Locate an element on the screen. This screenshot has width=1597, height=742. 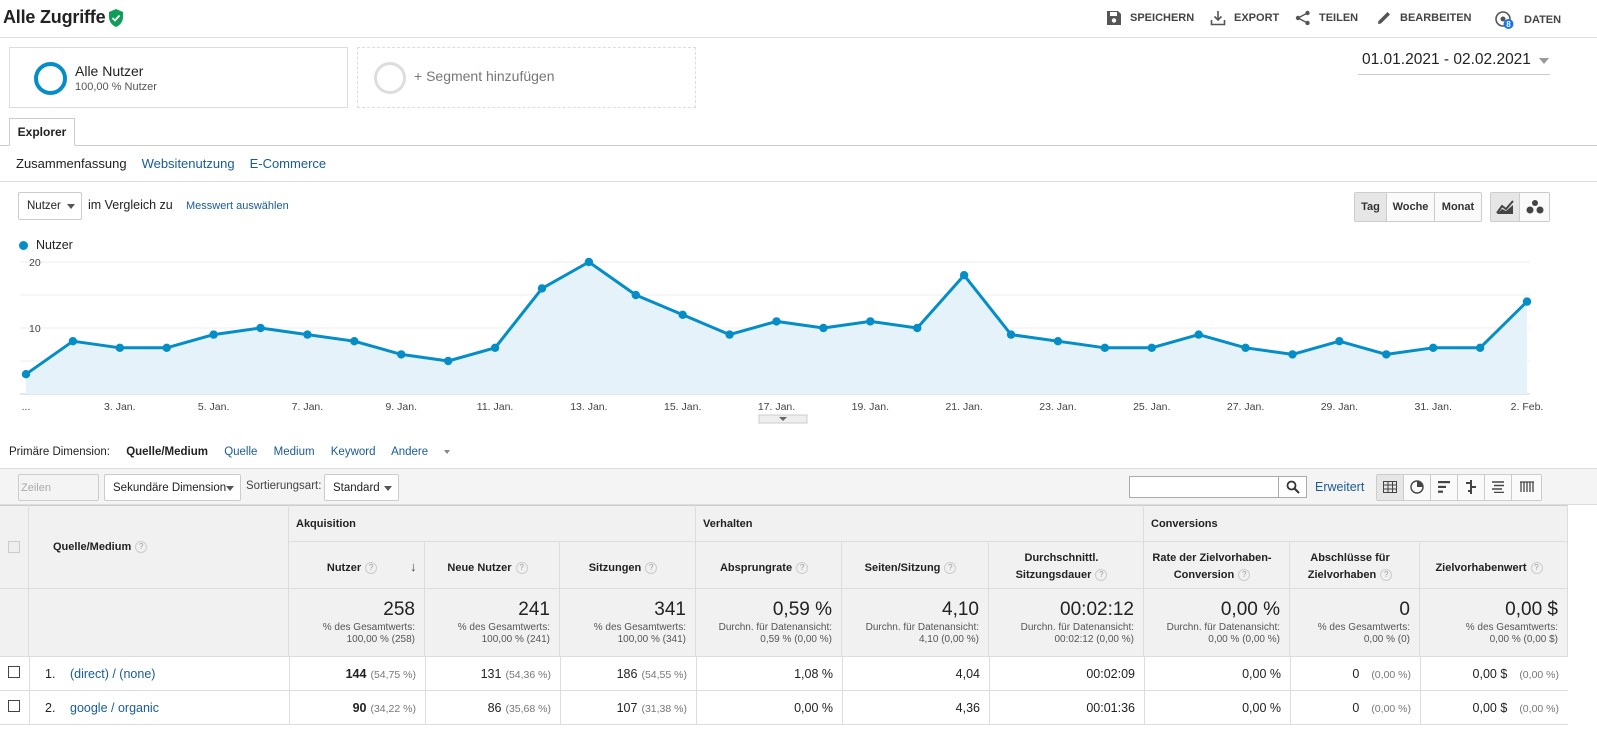
search-button is located at coordinates (1292, 487).